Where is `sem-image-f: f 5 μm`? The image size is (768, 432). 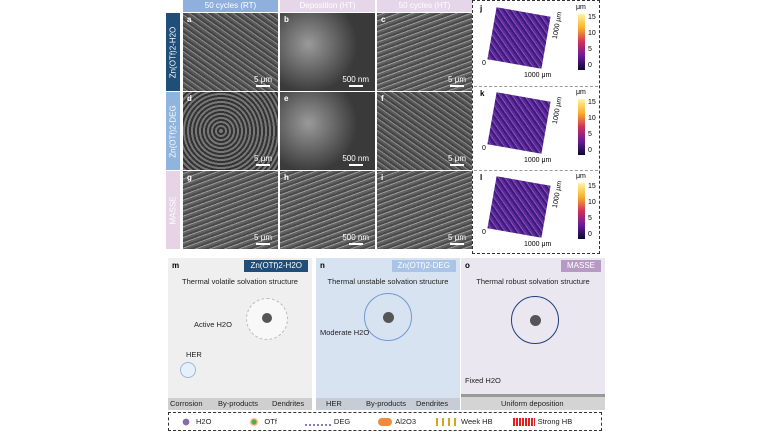
sem-image-f: f 5 μm is located at coordinates (424, 131).